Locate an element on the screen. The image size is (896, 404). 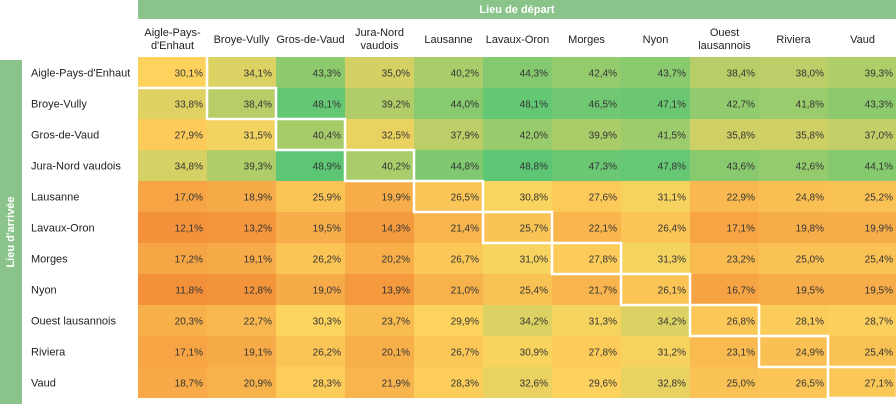
column-header-morges: Morges is located at coordinates (586, 40).